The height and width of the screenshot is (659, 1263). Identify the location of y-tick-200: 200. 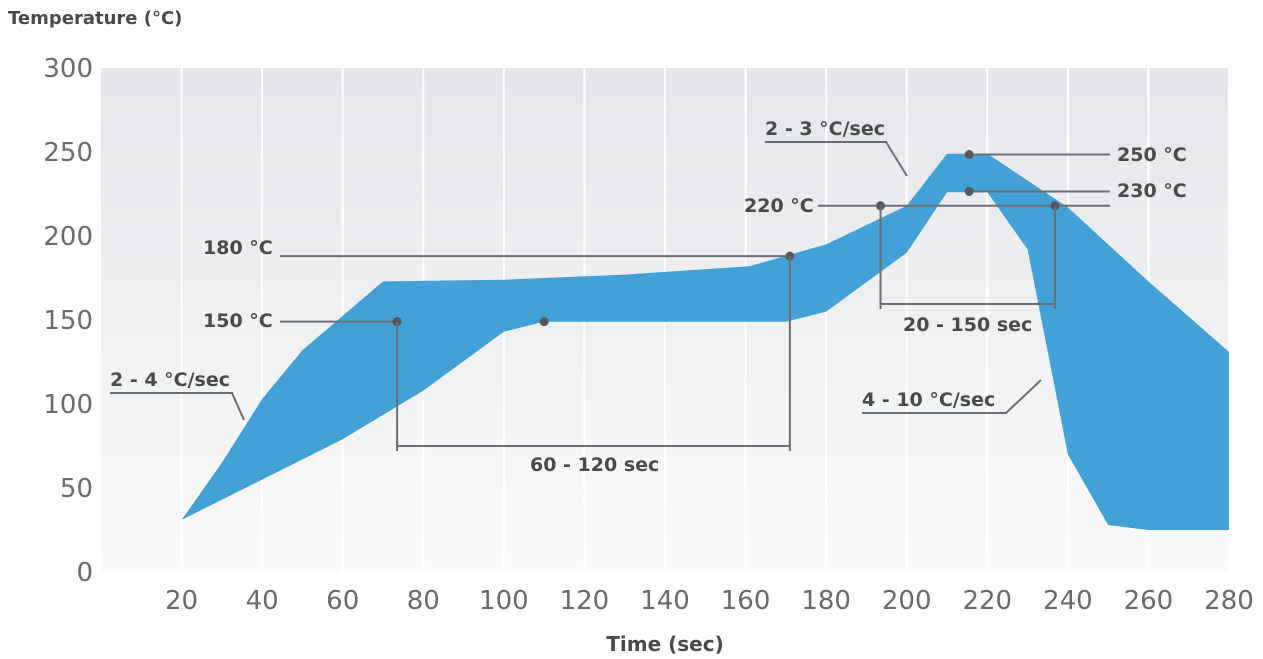
(68, 237).